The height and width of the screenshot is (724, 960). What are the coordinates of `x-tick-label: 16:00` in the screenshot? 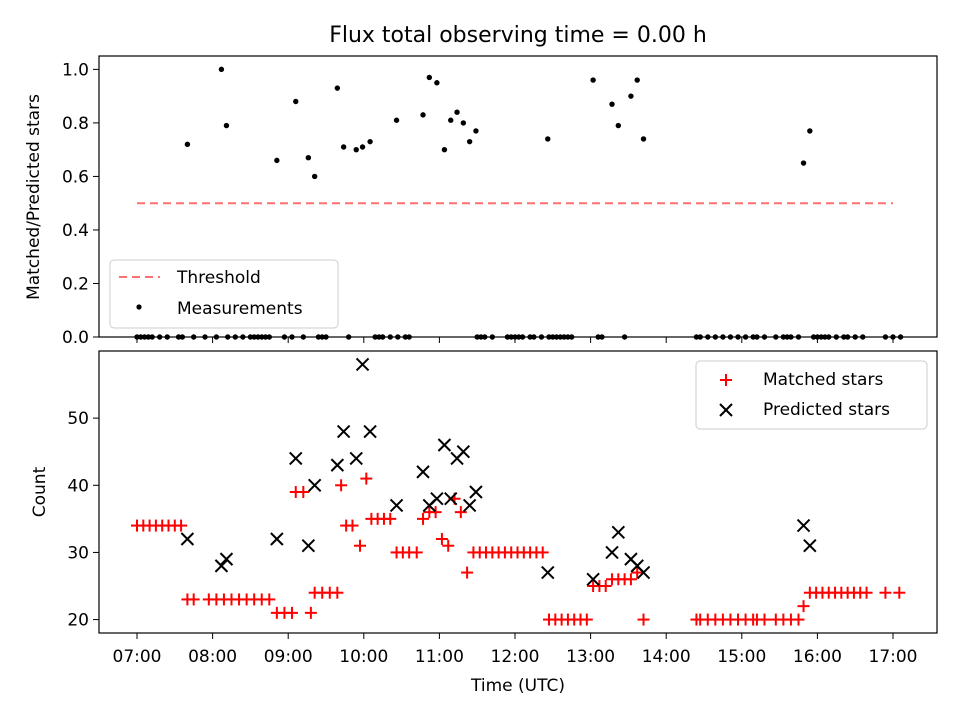 It's located at (817, 657).